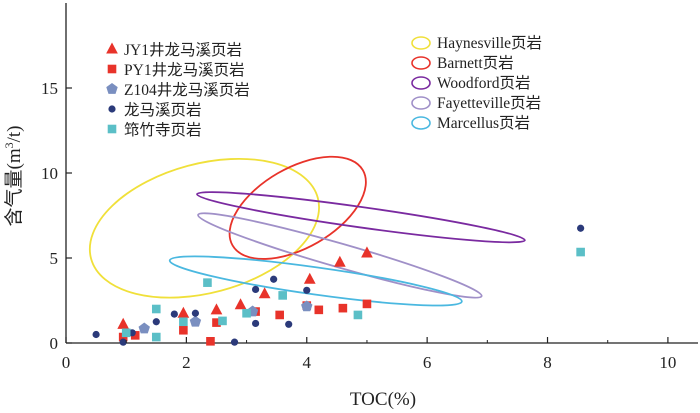 This screenshot has height=413, width=700. What do you see at coordinates (483, 83) in the screenshot?
I see `legend-label-woodford: Woodford页岩` at bounding box center [483, 83].